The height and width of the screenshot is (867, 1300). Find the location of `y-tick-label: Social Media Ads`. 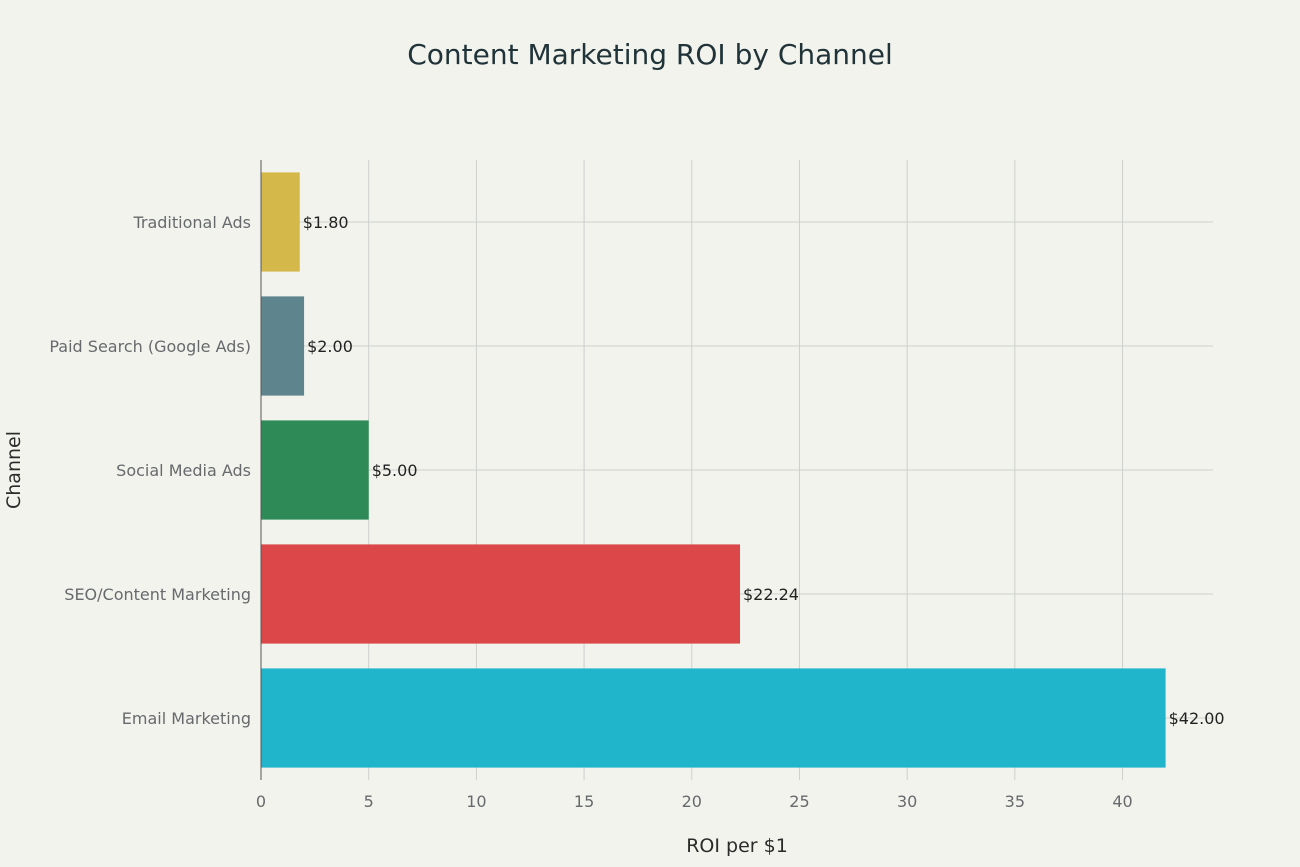

y-tick-label: Social Media Ads is located at coordinates (183, 470).